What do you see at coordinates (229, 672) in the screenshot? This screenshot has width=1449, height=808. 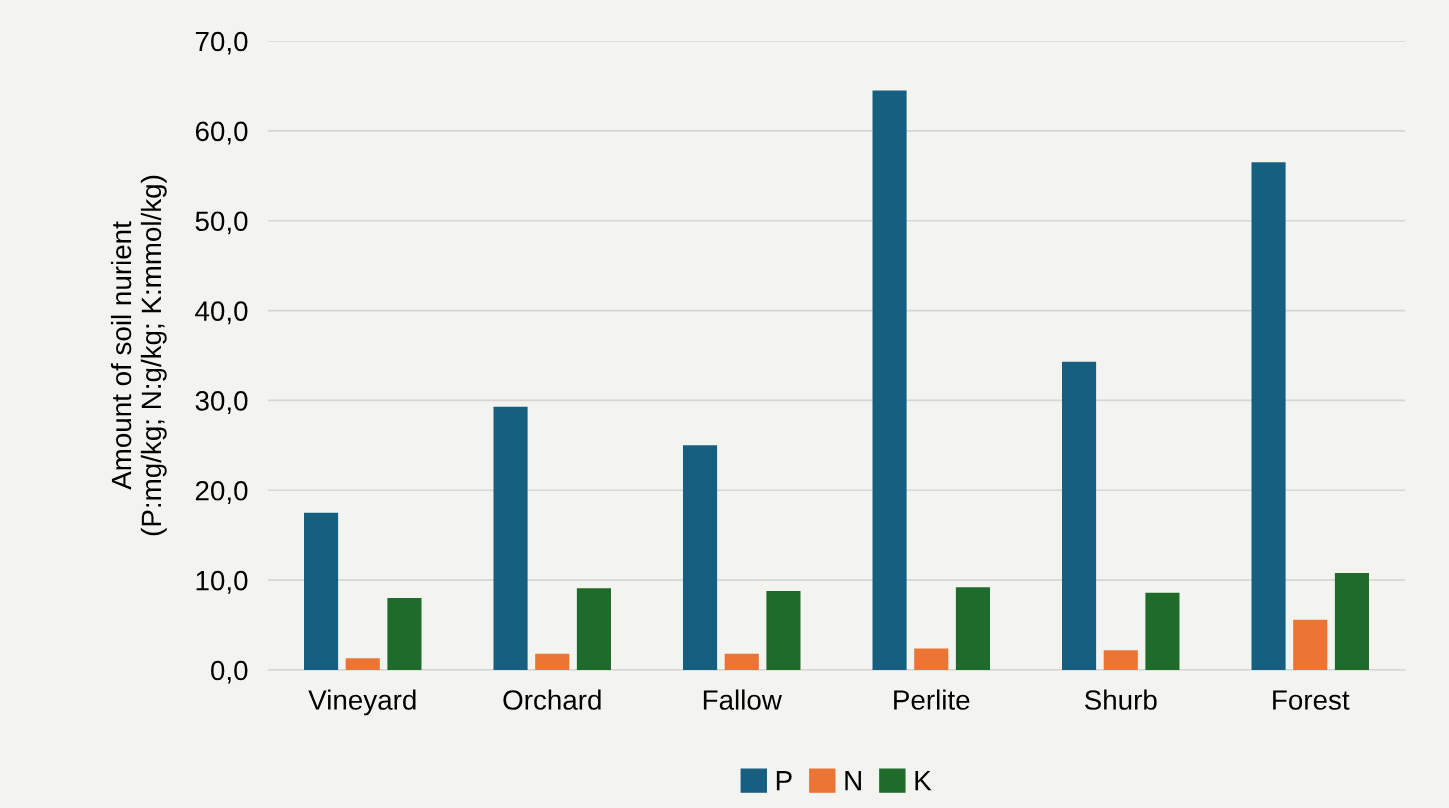 I see `y-tick-label: 0,0` at bounding box center [229, 672].